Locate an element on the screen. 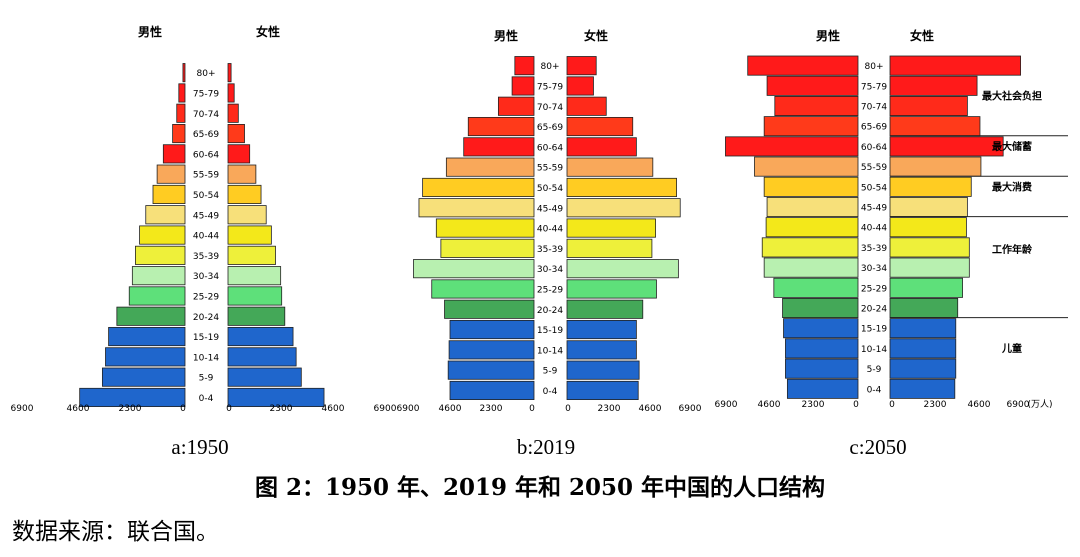 This screenshot has width=1080, height=557. unit-label: (万人) is located at coordinates (1039, 404).